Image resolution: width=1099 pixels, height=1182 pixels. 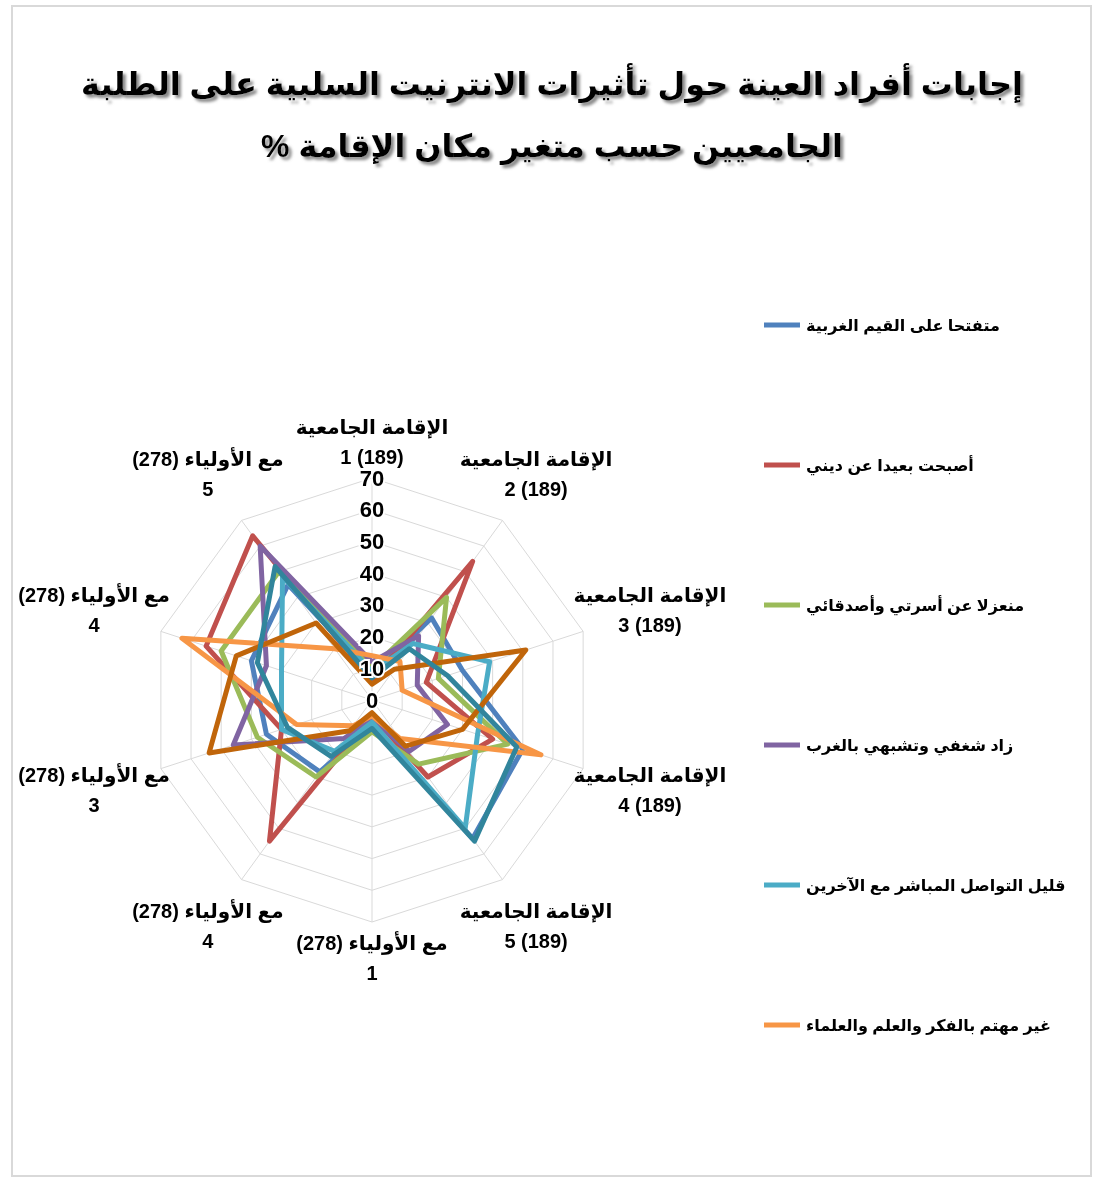 What do you see at coordinates (936, 885) in the screenshot?
I see `legend-label: قليل التواصل المباشر مع الآخرين` at bounding box center [936, 885].